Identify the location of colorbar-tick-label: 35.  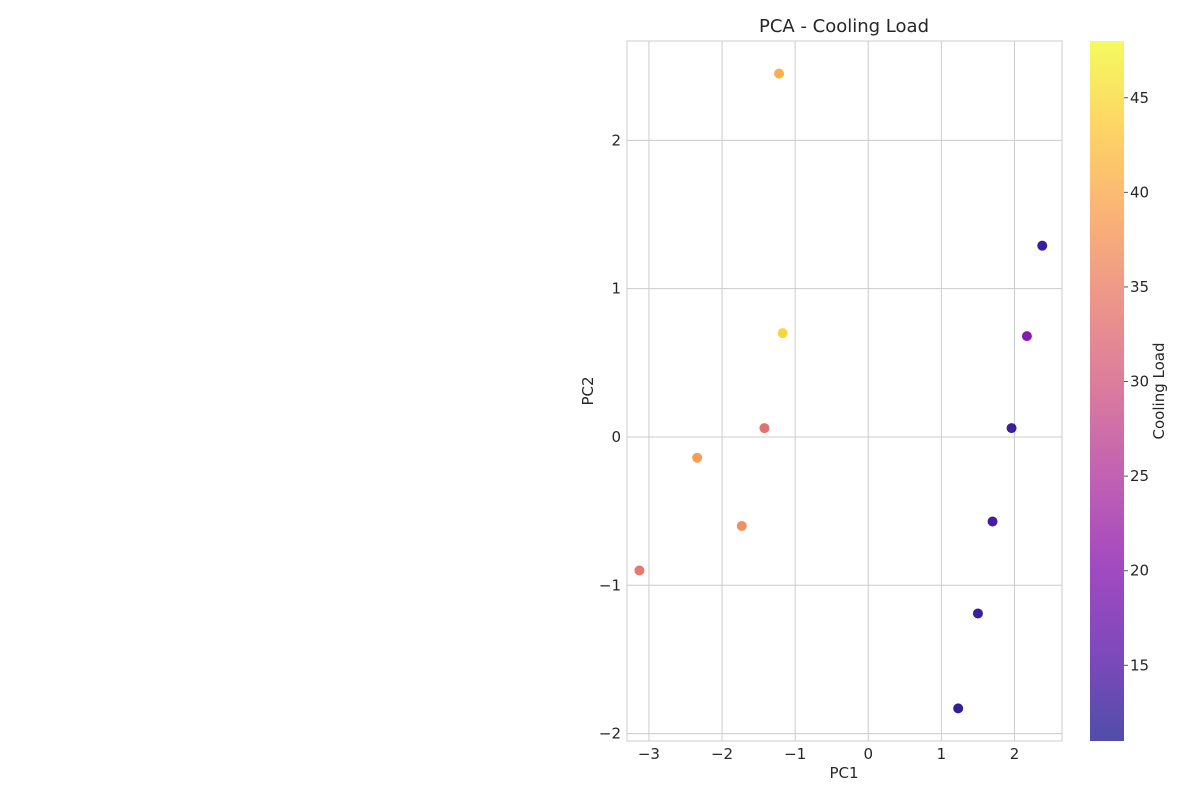
(1139, 287).